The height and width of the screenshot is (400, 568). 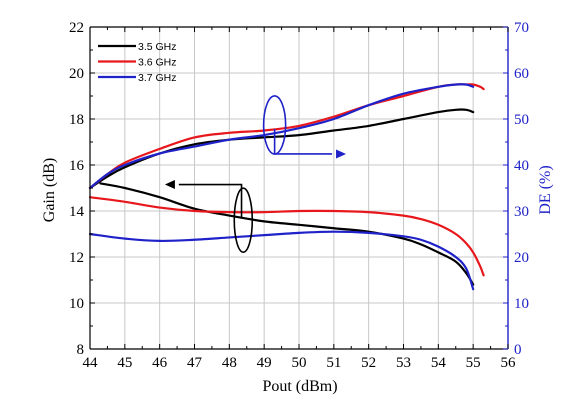 What do you see at coordinates (157, 63) in the screenshot?
I see `legend-label: 3.6 GHz` at bounding box center [157, 63].